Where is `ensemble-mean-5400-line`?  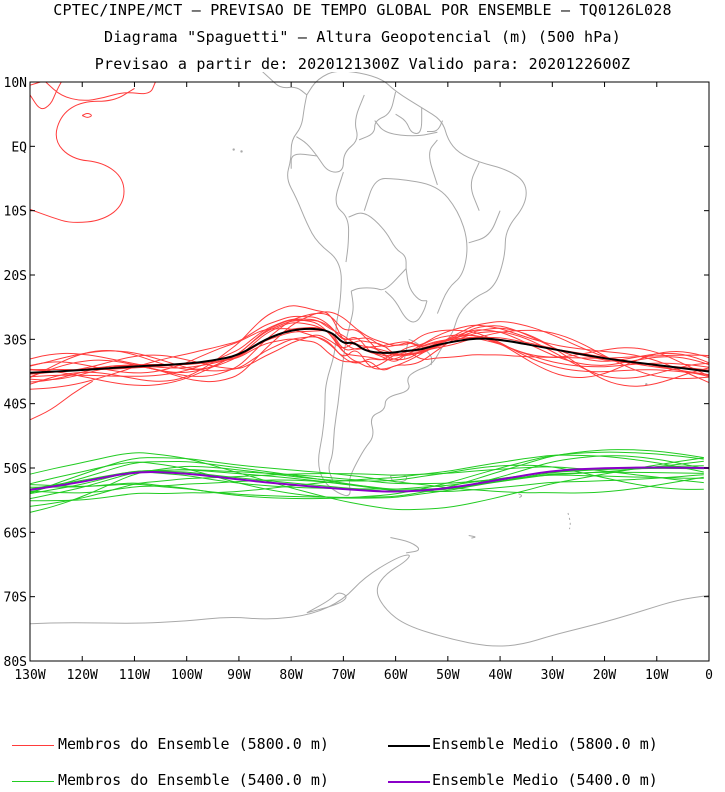 ensemble-mean-5400-line is located at coordinates (369, 479).